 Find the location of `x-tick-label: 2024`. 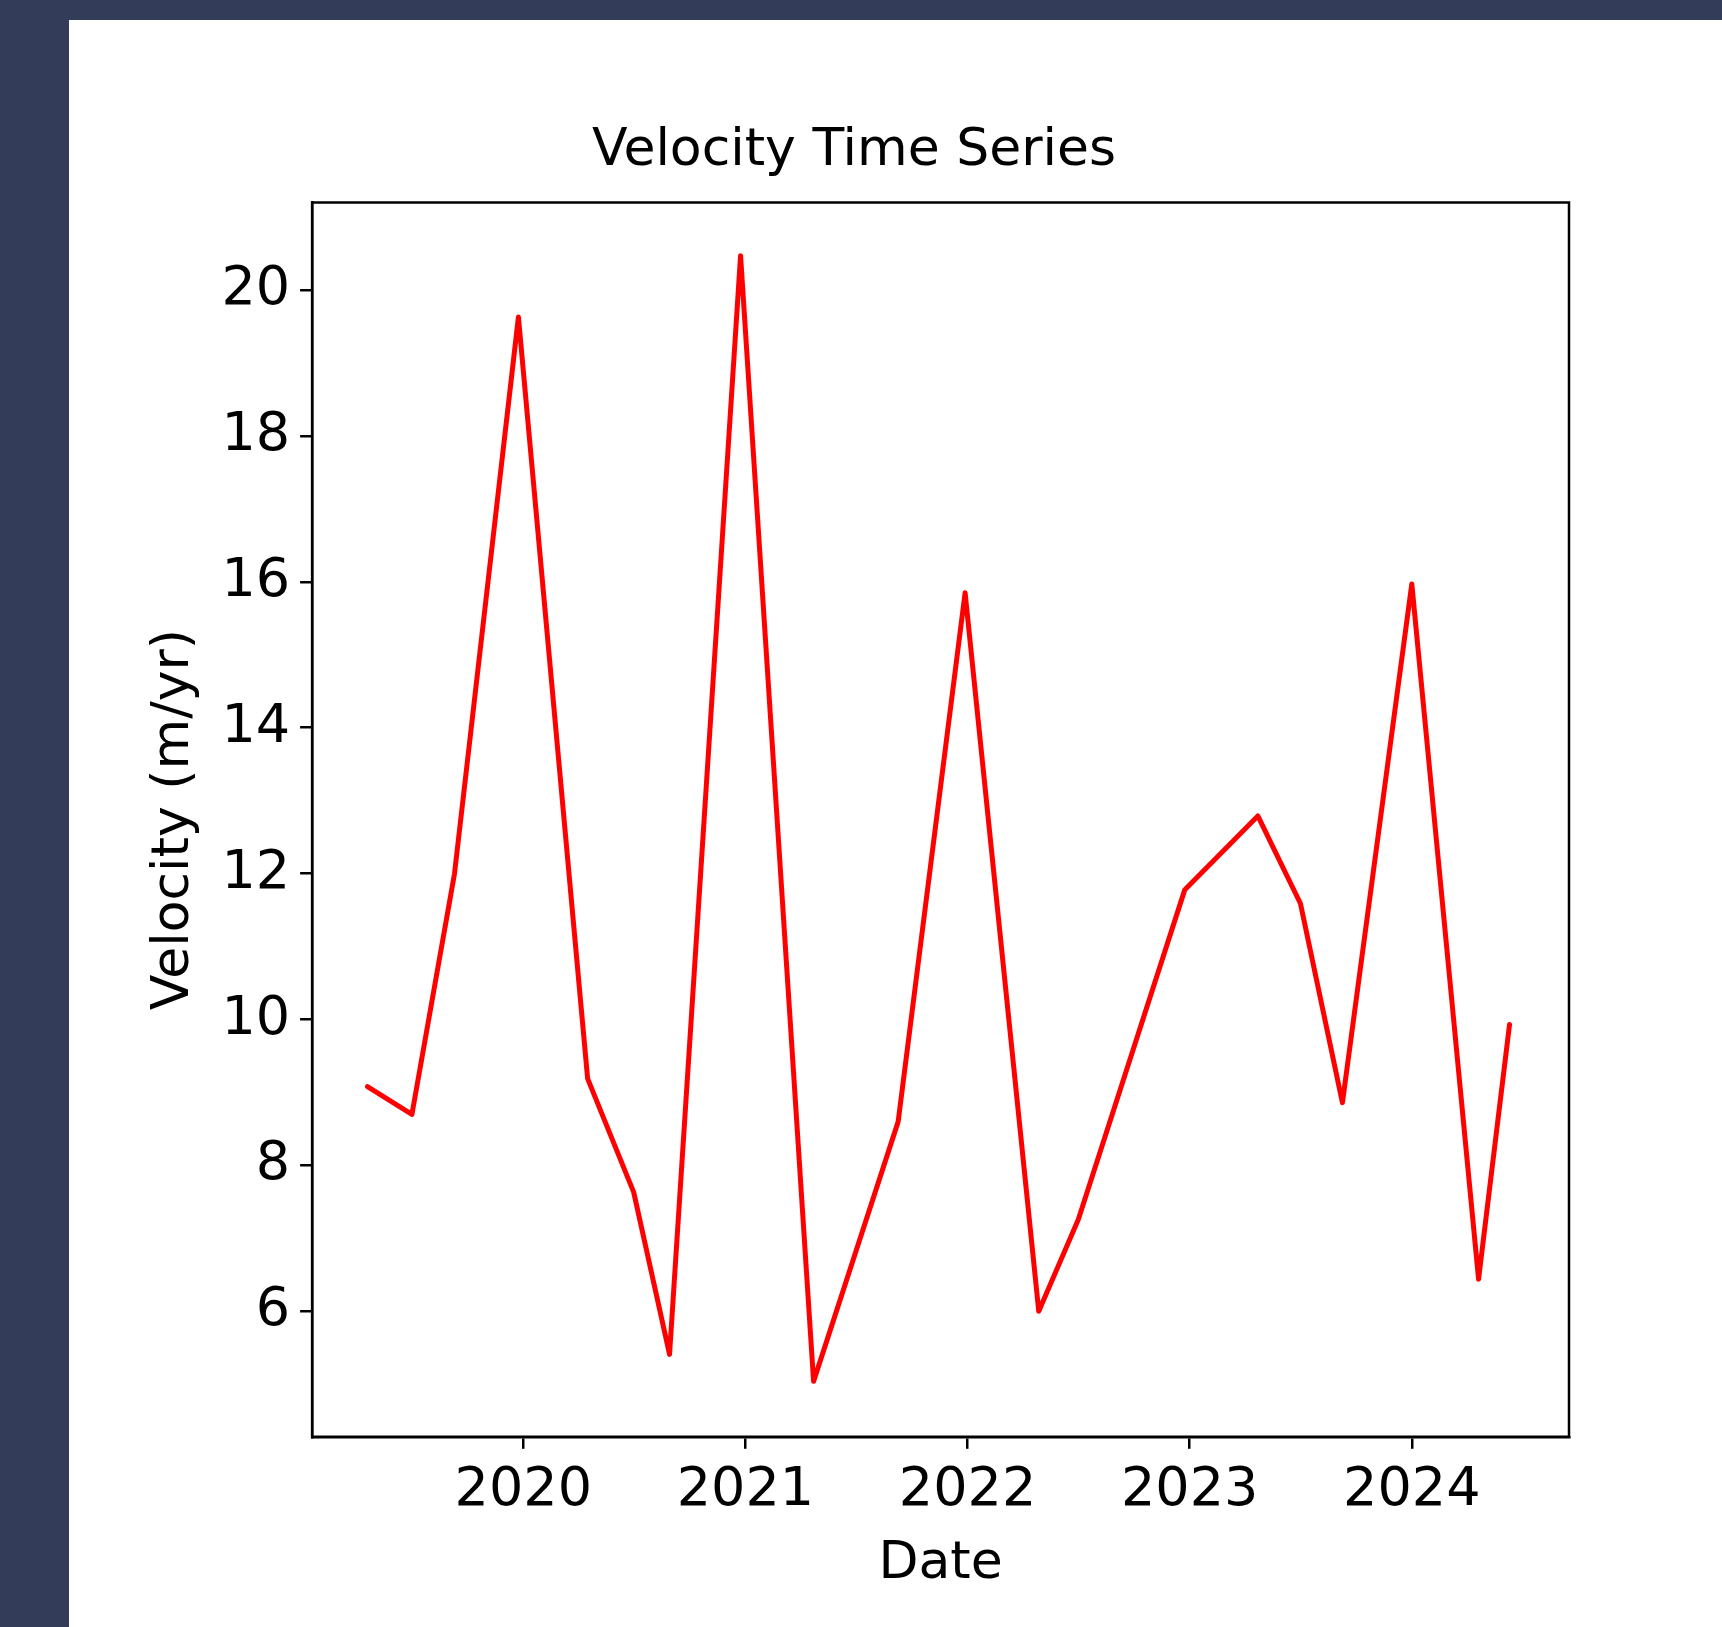

x-tick-label: 2024 is located at coordinates (1412, 1487).